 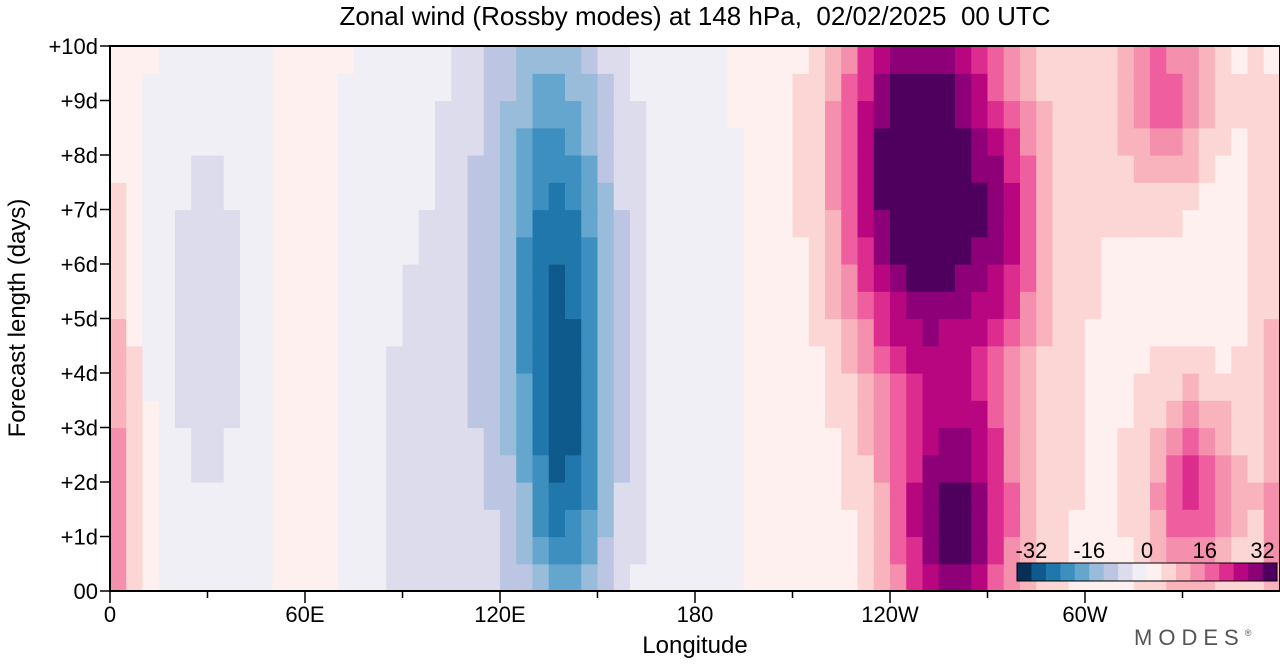 What do you see at coordinates (79, 210) in the screenshot?
I see `y-tick-label: +7d` at bounding box center [79, 210].